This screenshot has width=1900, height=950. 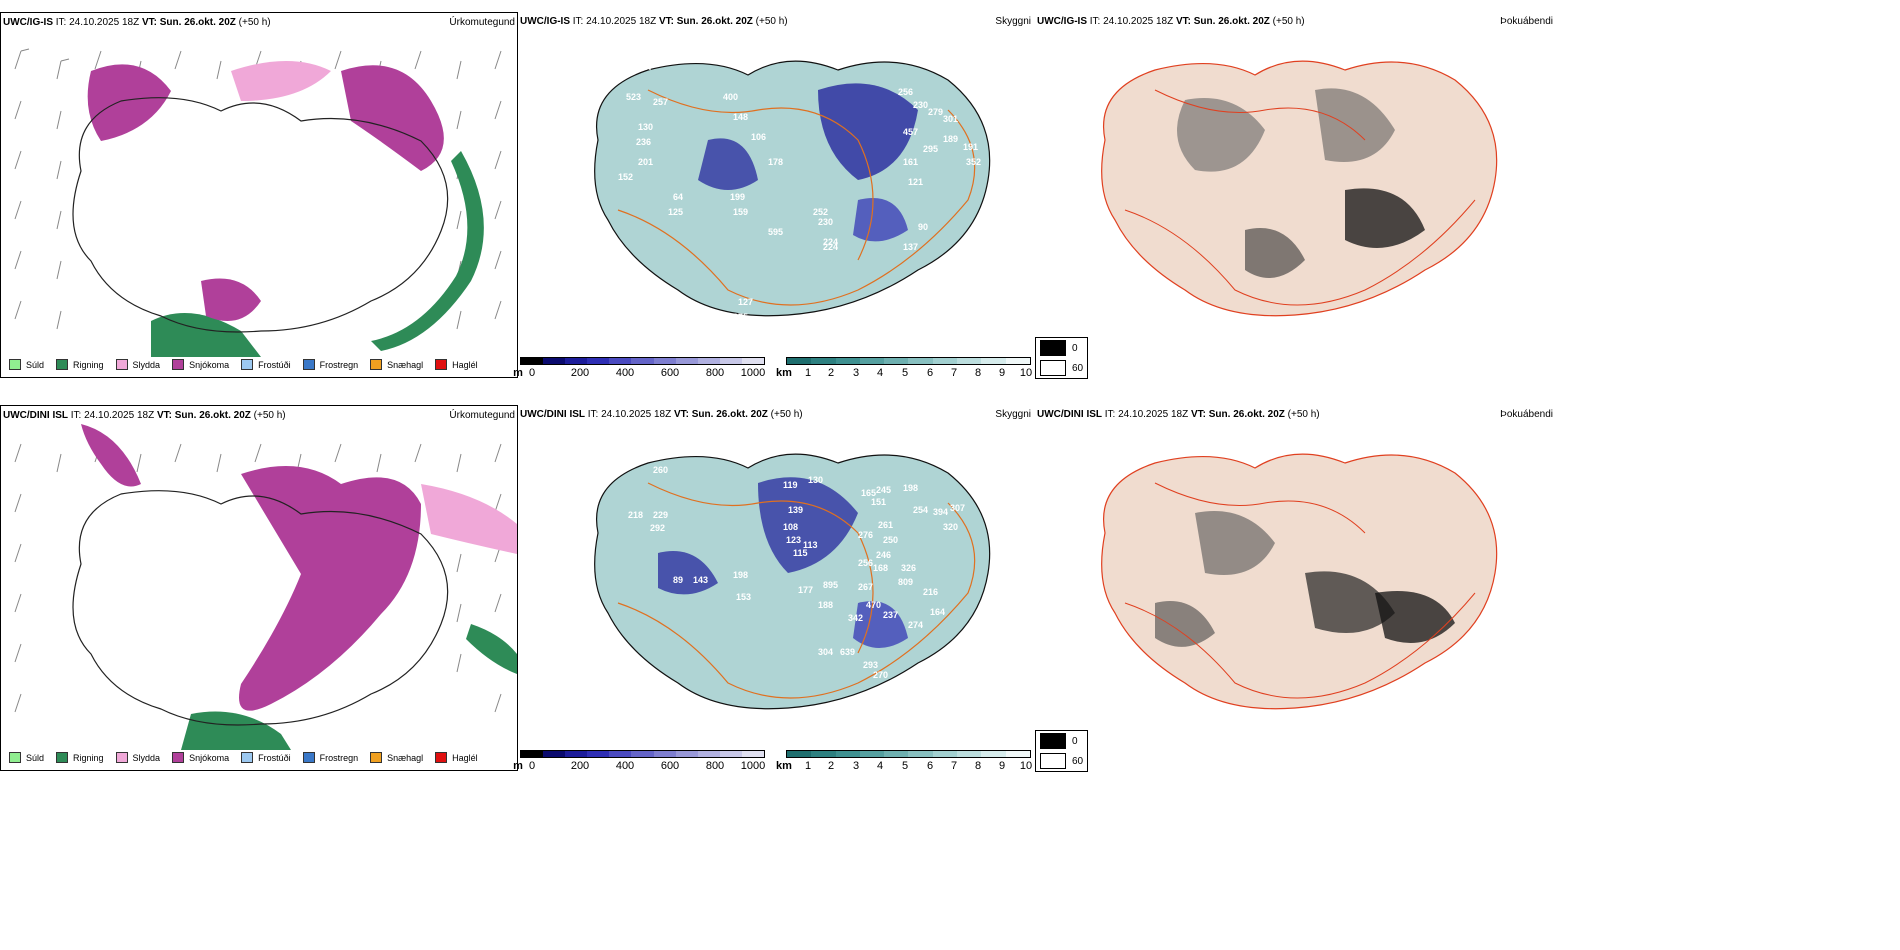 What do you see at coordinates (775, 232) in the screenshot?
I see `visibility-value: 595` at bounding box center [775, 232].